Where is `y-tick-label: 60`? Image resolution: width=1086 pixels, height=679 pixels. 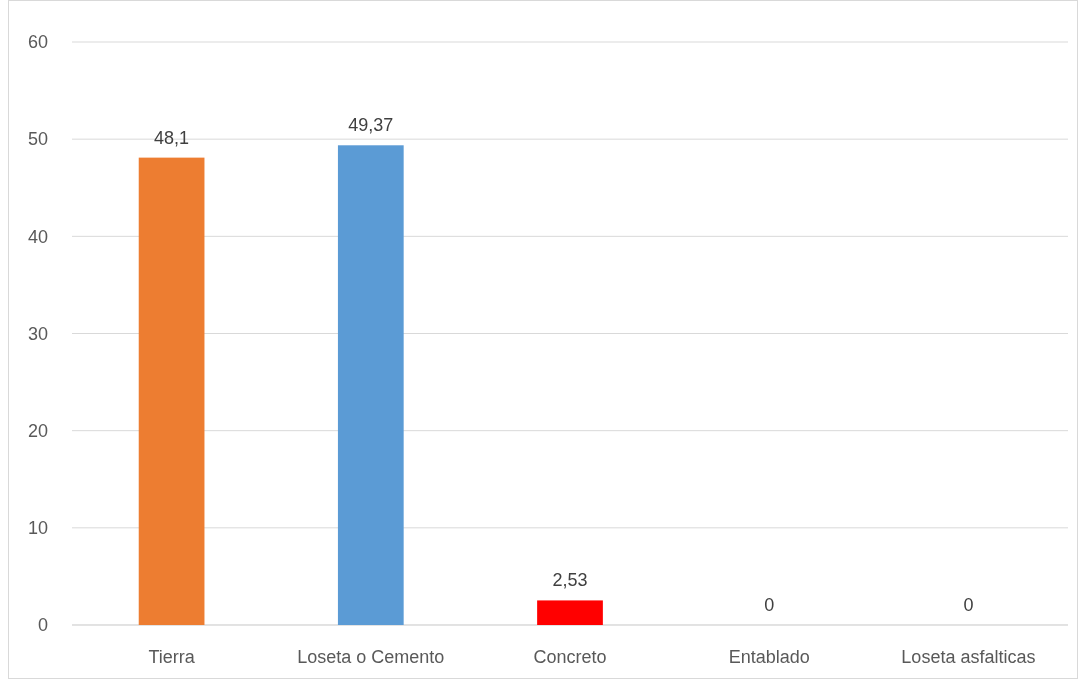 y-tick-label: 60 is located at coordinates (37, 42).